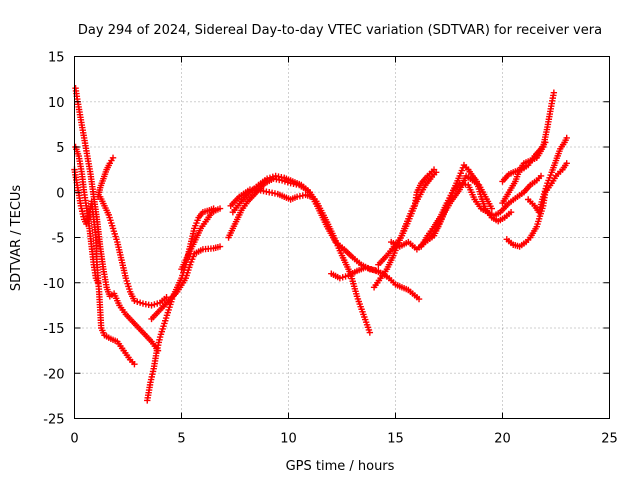  I want to click on x-tick-label: 20, so click(502, 439).